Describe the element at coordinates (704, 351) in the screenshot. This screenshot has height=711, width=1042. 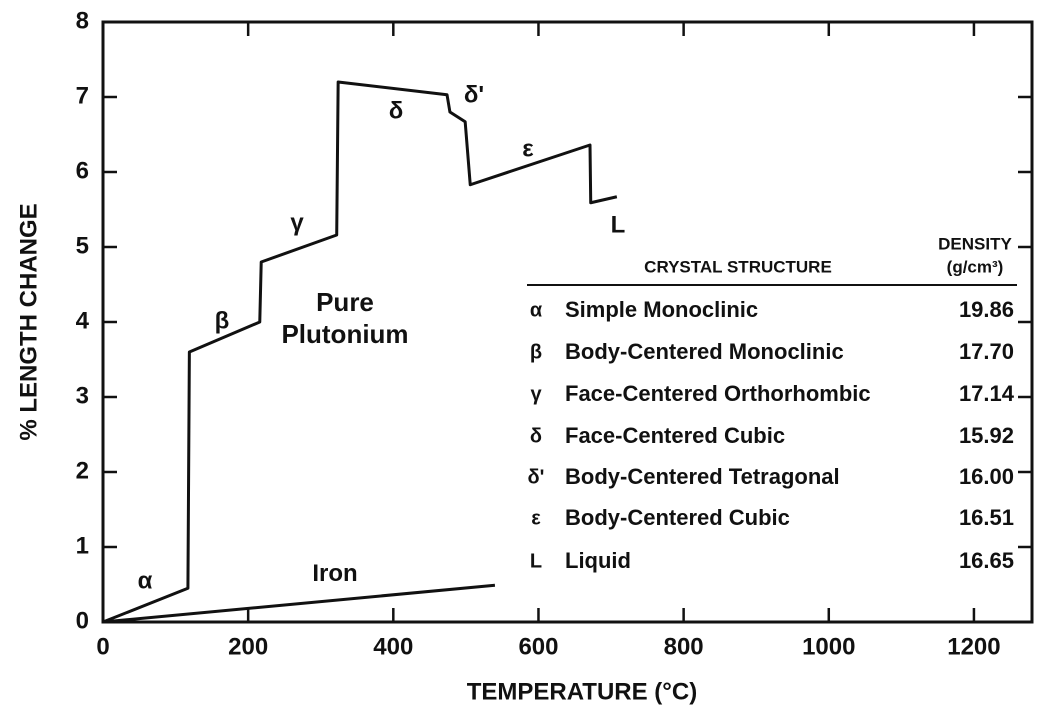
I see `table-structure: Body-Centered Monoclinic` at that location.